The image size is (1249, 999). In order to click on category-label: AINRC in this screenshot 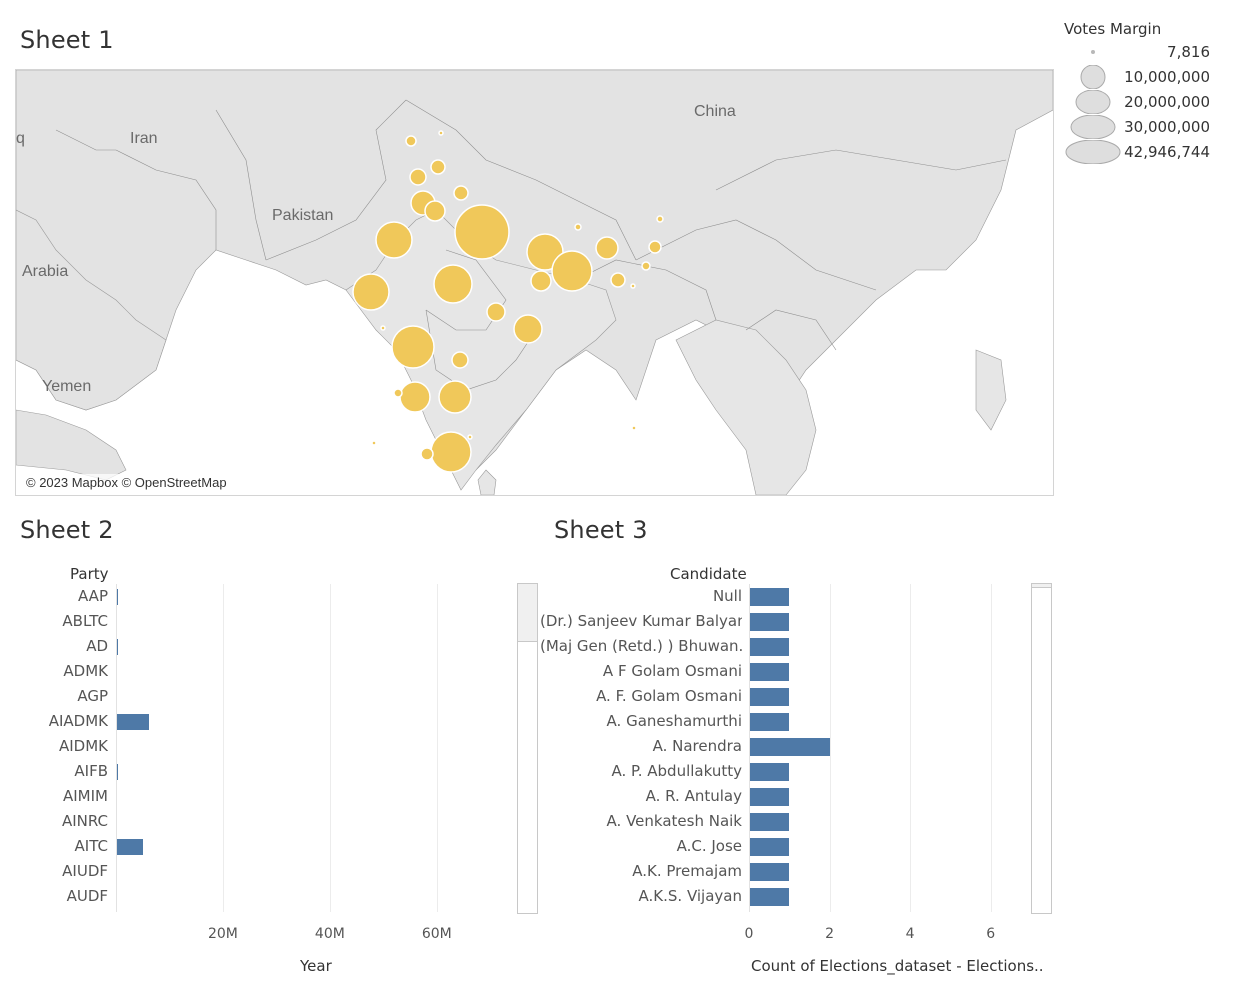, I will do `click(84, 821)`.